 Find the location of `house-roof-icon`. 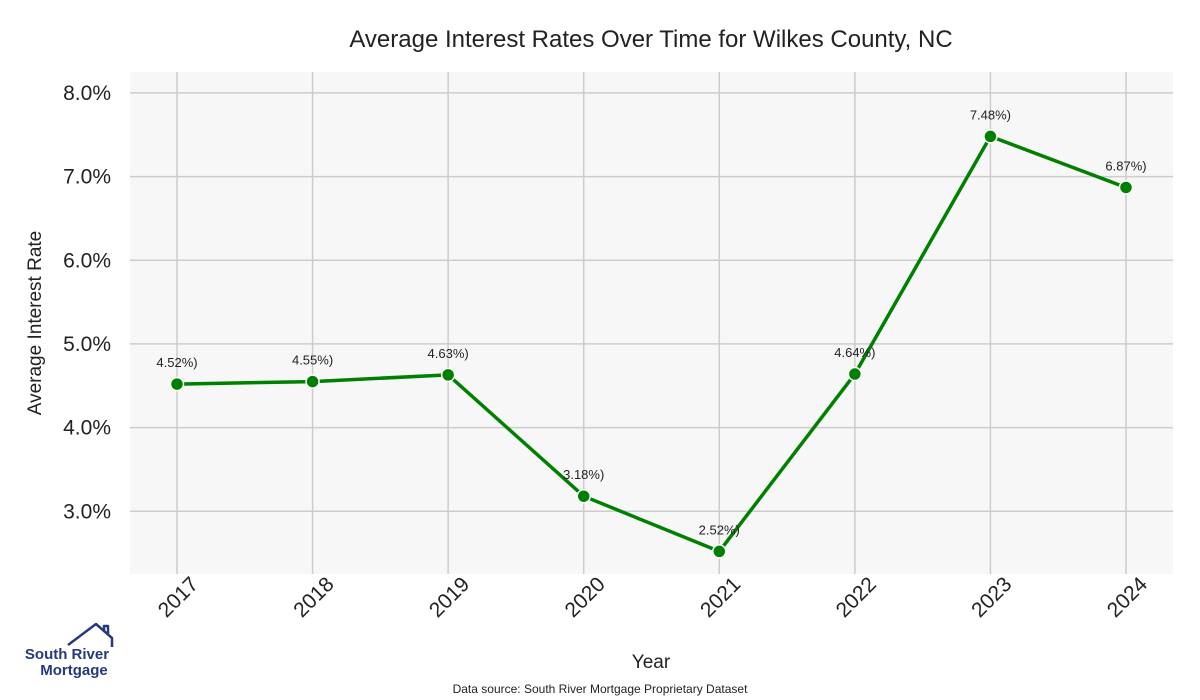

house-roof-icon is located at coordinates (90, 634).